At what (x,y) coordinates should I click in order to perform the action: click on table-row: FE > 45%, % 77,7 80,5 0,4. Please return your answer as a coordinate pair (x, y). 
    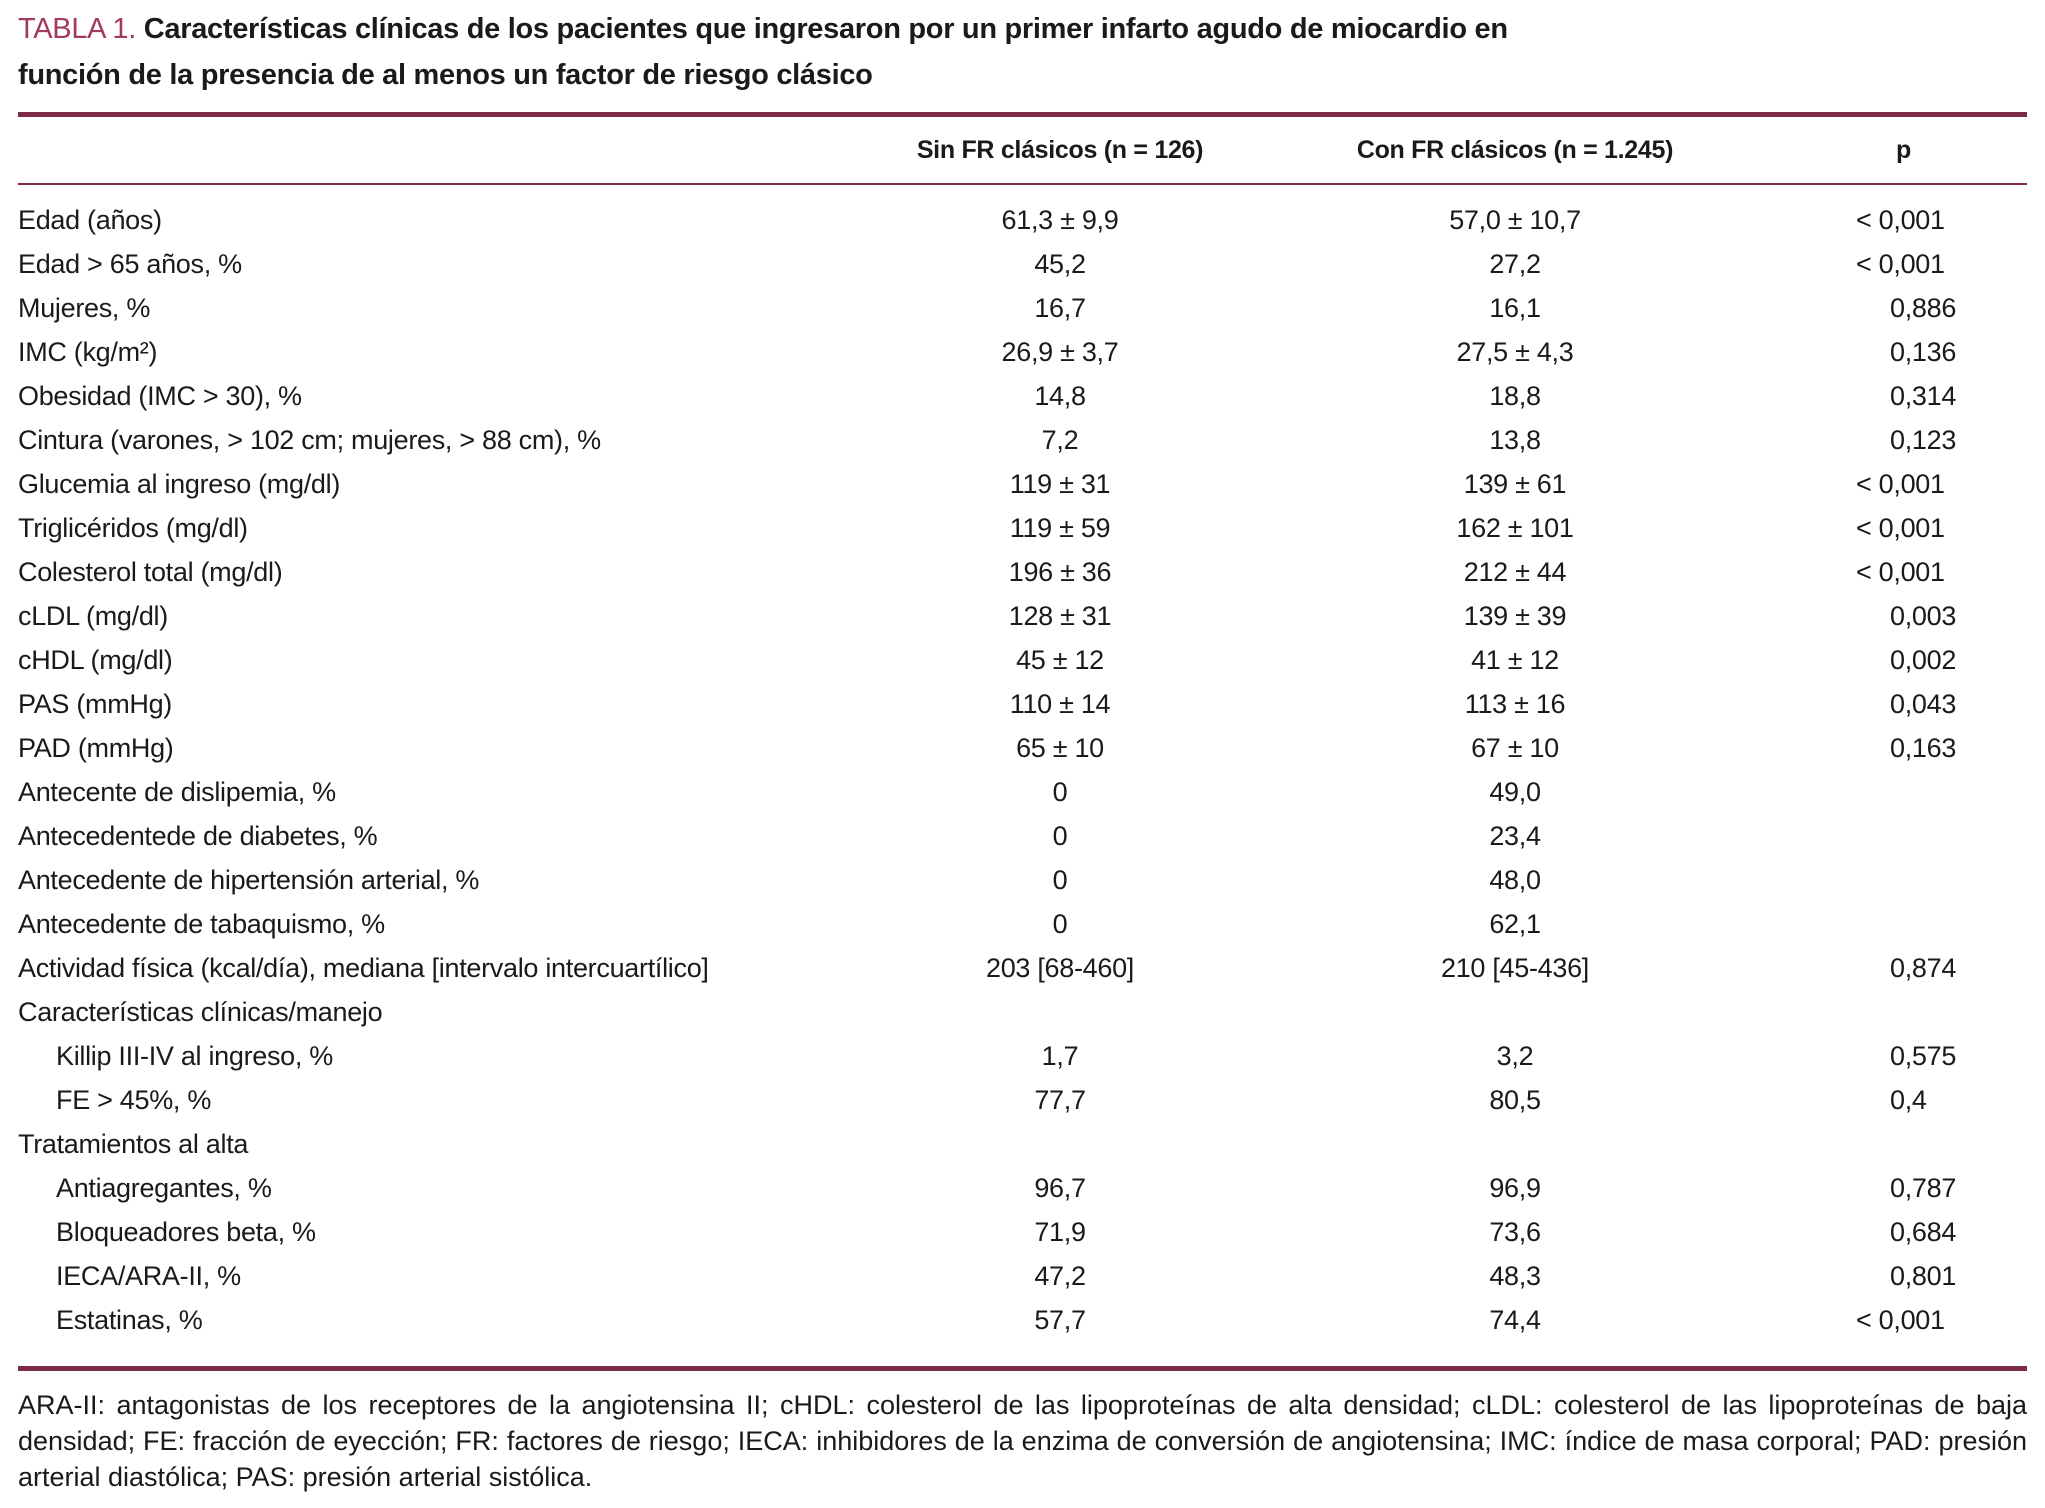
    Looking at the image, I should click on (1022, 1100).